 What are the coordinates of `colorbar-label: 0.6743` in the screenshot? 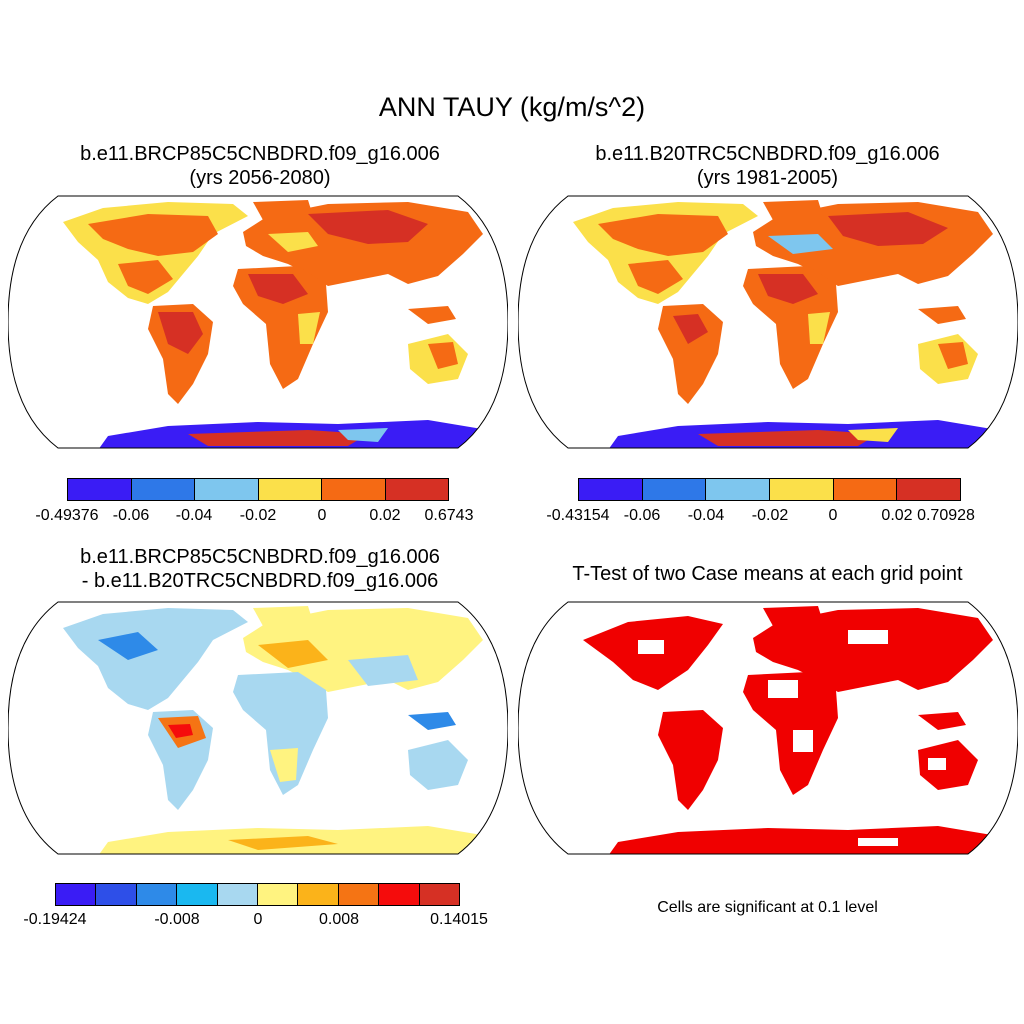 It's located at (449, 515).